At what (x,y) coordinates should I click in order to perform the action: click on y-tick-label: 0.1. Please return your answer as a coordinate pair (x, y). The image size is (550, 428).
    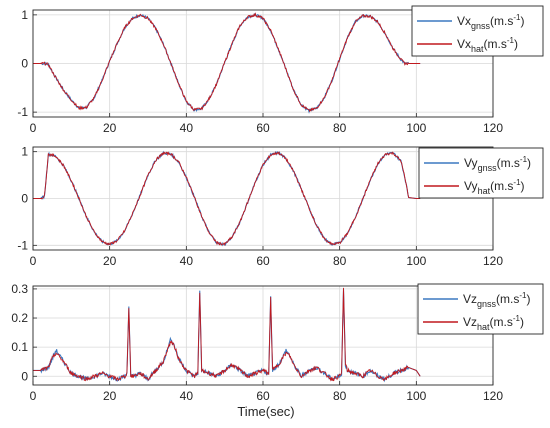
    Looking at the image, I should click on (19, 347).